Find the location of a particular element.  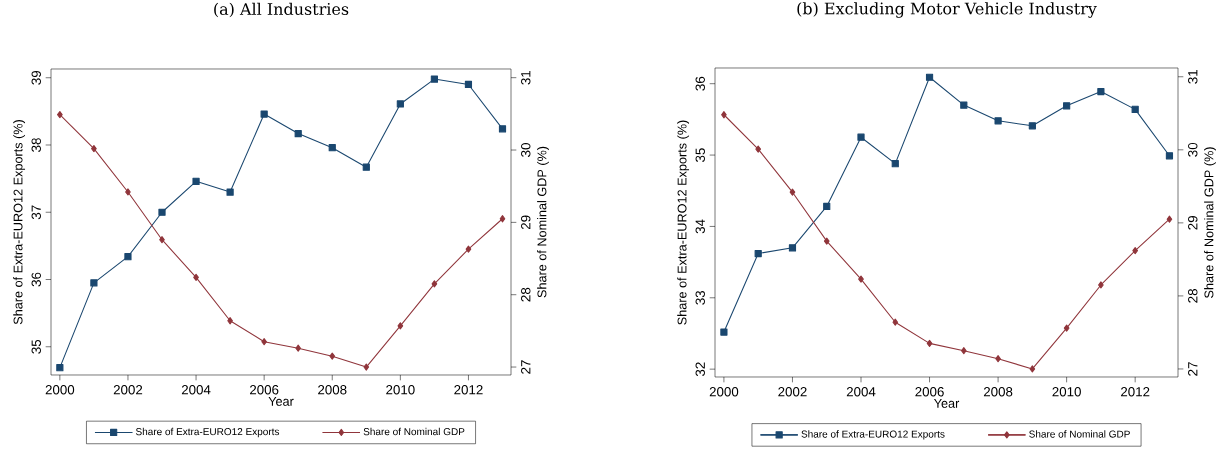

y-tick-label: 37 is located at coordinates (36, 212).